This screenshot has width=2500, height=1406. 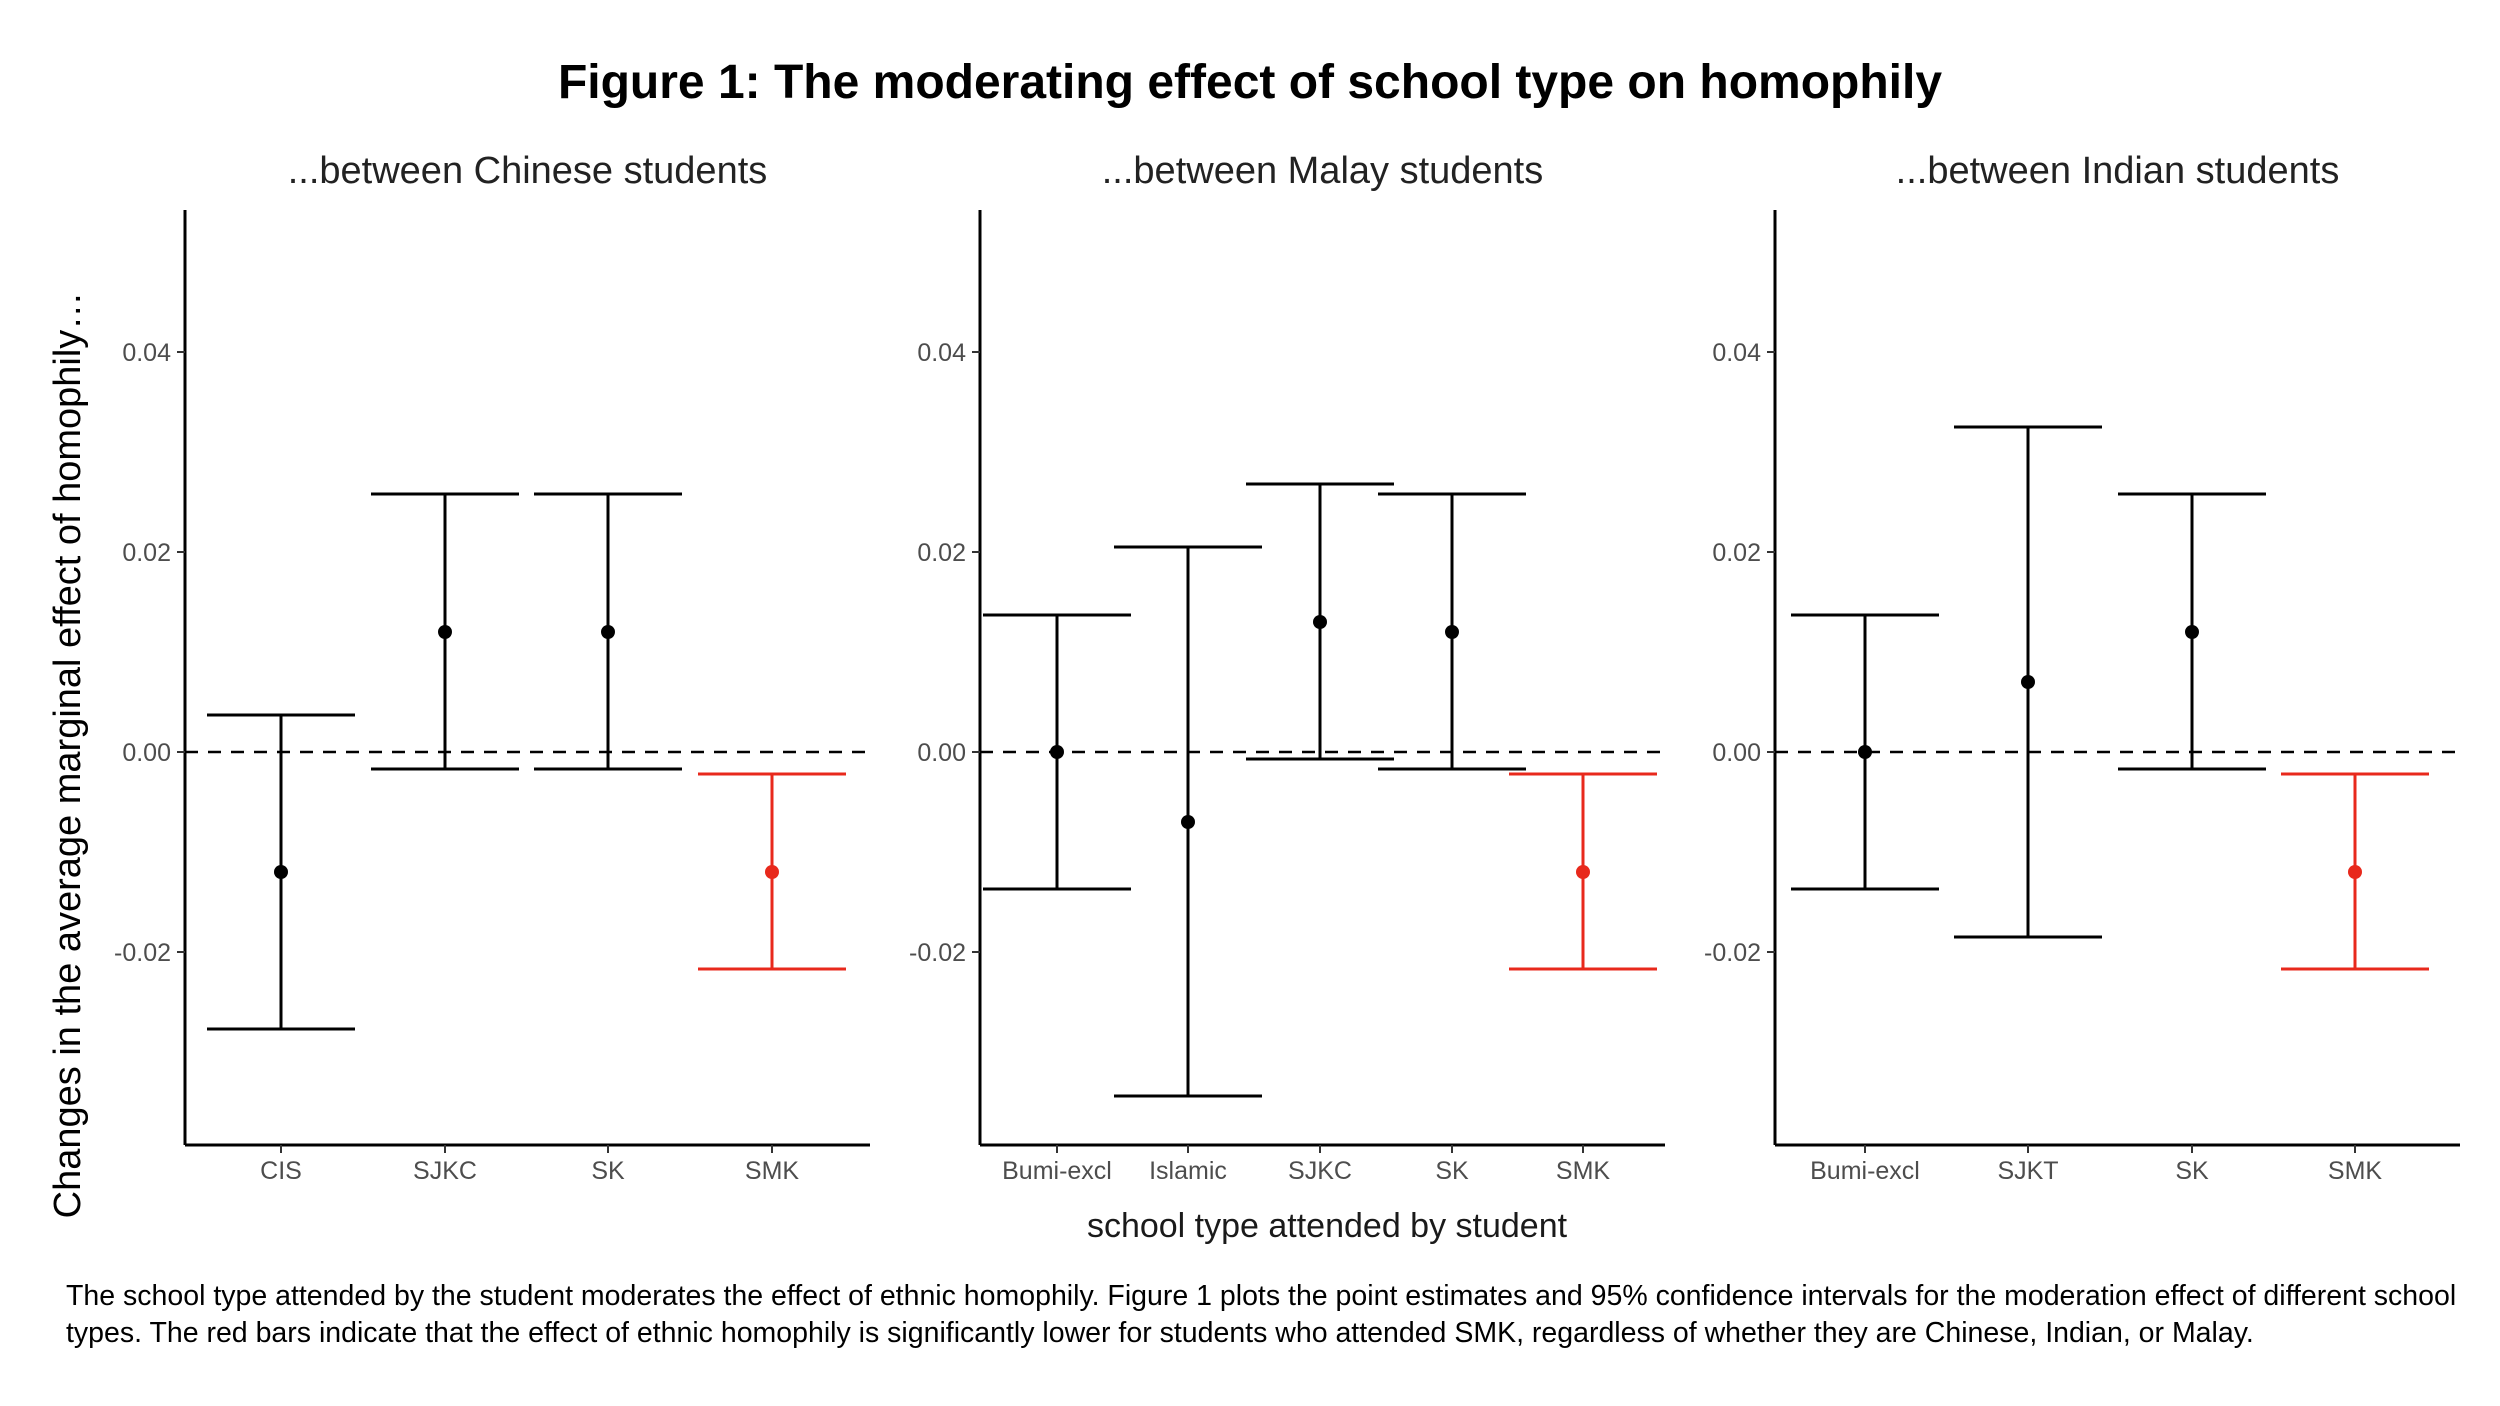 What do you see at coordinates (2118, 171) in the screenshot?
I see `panel-title: ...between Indian students` at bounding box center [2118, 171].